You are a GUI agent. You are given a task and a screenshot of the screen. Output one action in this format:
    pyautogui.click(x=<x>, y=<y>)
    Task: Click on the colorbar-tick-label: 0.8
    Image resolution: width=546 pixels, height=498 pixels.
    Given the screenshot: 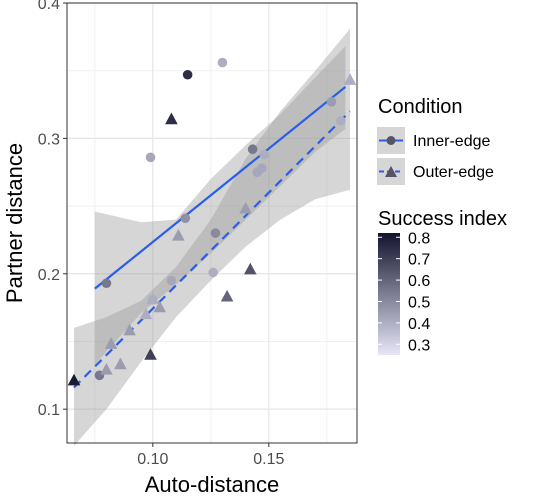 What is the action you would take?
    pyautogui.click(x=419, y=238)
    